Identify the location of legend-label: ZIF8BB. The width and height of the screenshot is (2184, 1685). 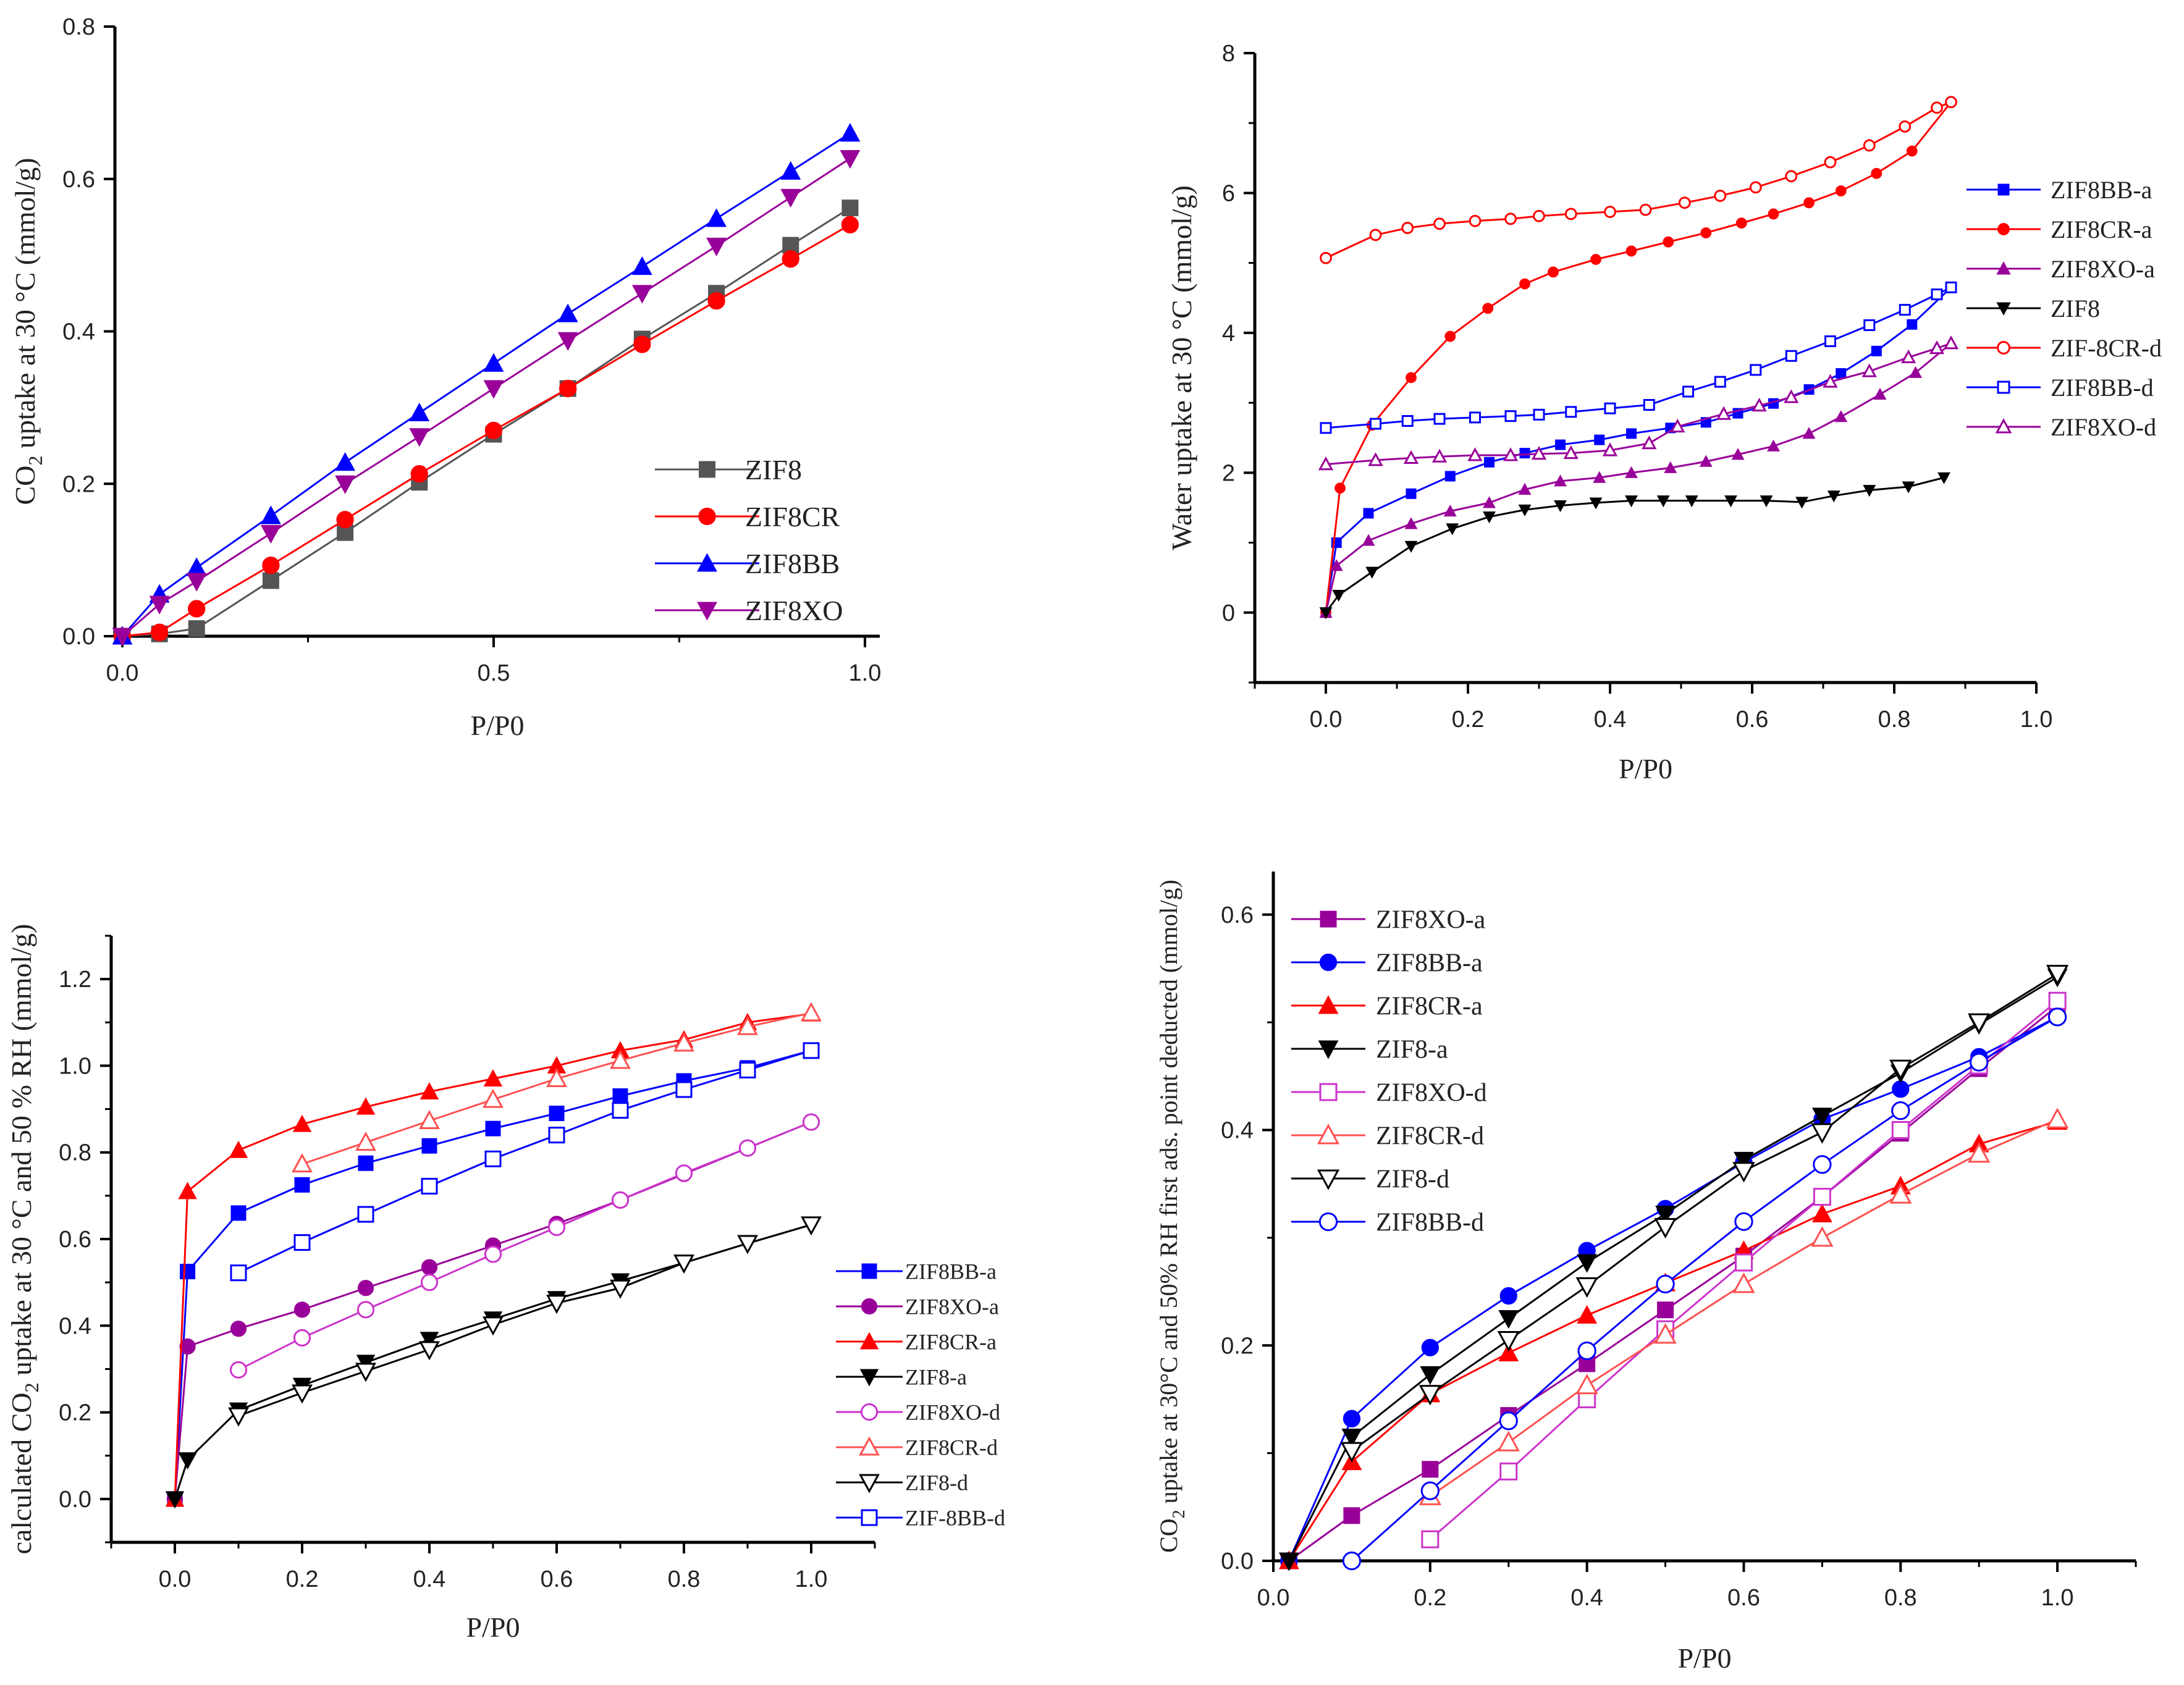
(792, 563).